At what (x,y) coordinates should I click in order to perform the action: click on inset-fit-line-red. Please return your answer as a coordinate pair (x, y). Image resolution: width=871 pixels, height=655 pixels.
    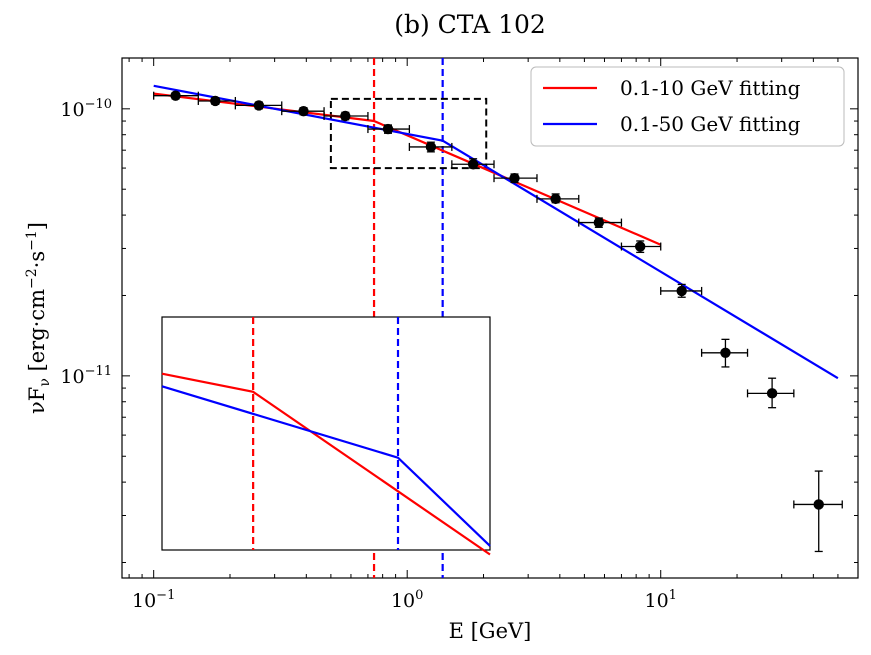
    Looking at the image, I should click on (326, 464).